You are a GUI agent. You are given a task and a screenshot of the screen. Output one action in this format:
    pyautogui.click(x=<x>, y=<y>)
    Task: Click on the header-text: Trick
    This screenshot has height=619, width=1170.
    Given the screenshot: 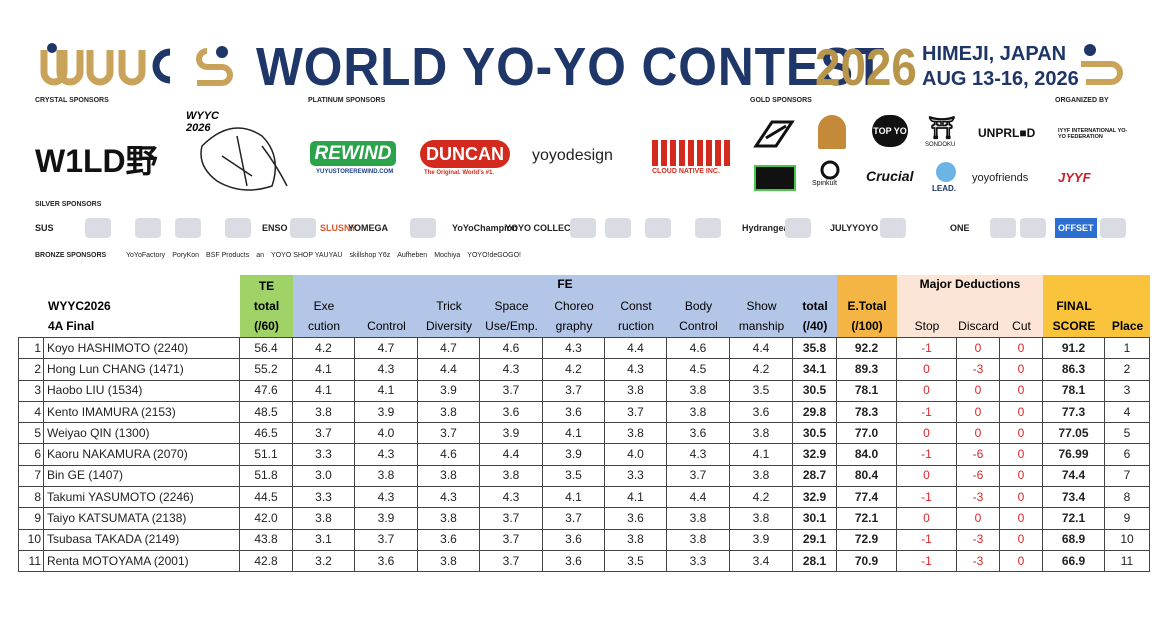 What is the action you would take?
    pyautogui.click(x=449, y=306)
    